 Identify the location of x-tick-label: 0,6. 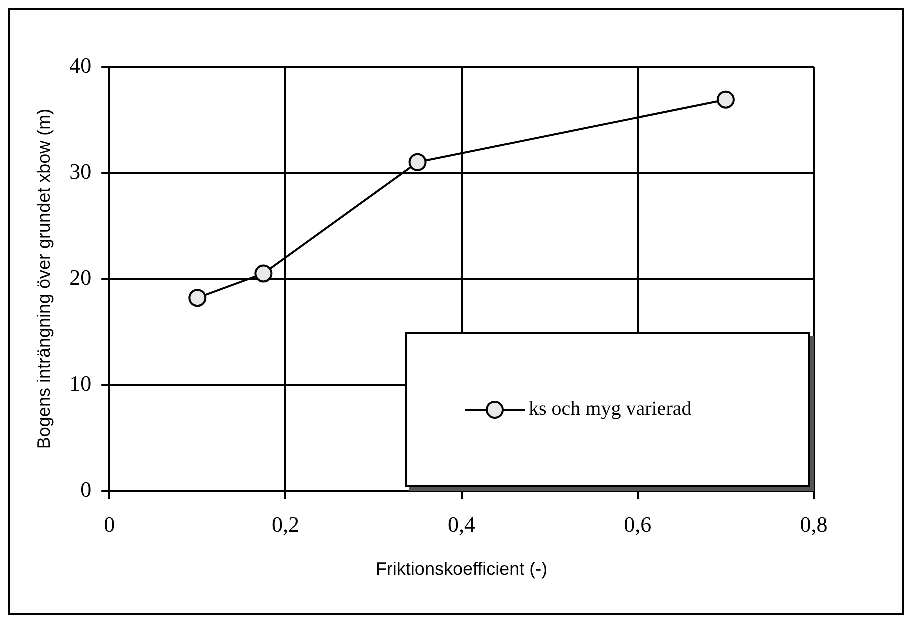
(638, 524).